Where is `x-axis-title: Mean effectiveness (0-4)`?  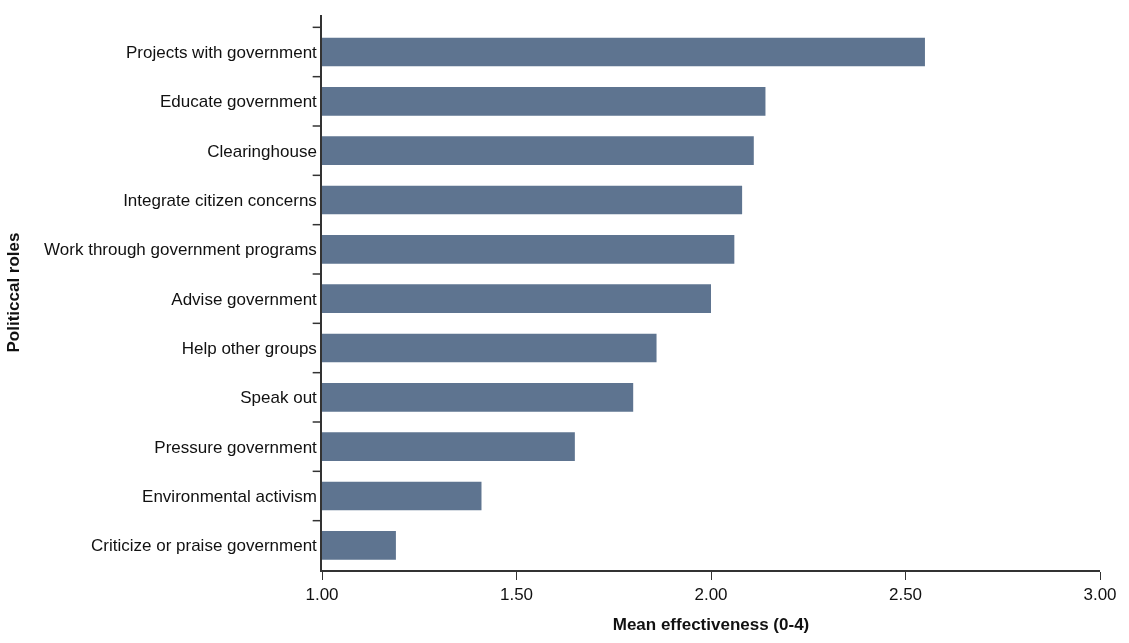
x-axis-title: Mean effectiveness (0-4) is located at coordinates (711, 625).